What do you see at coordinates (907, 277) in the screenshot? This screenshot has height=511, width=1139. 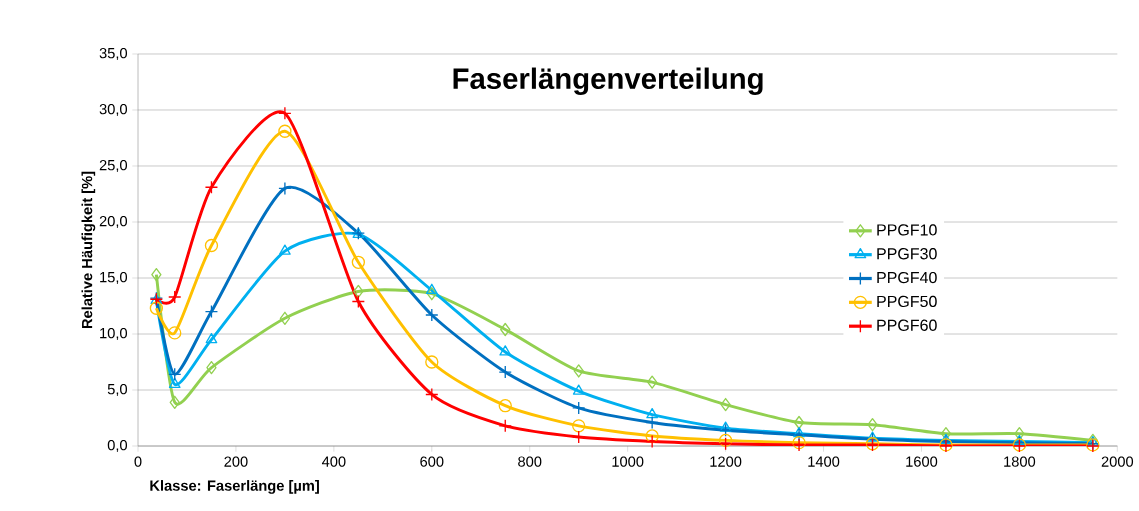 I see `legend-label: PPGF40` at bounding box center [907, 277].